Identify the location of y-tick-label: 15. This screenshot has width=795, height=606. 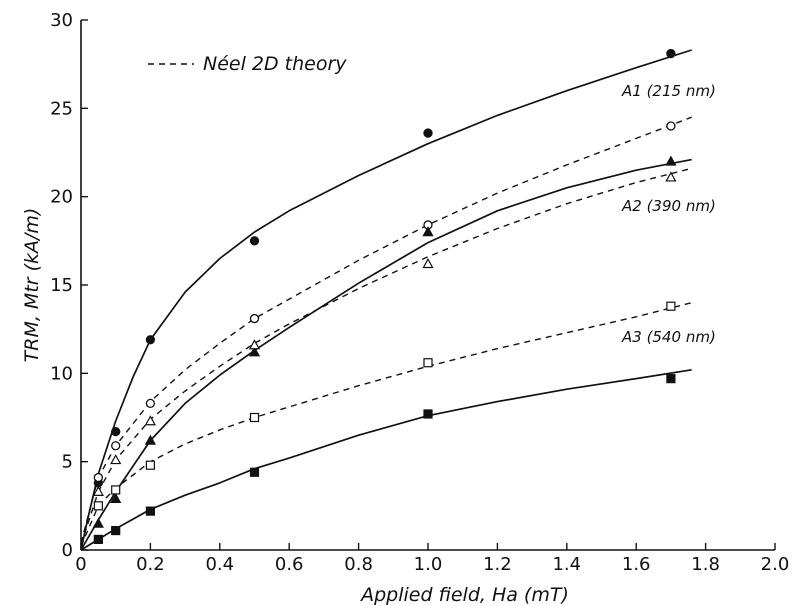
(61, 285).